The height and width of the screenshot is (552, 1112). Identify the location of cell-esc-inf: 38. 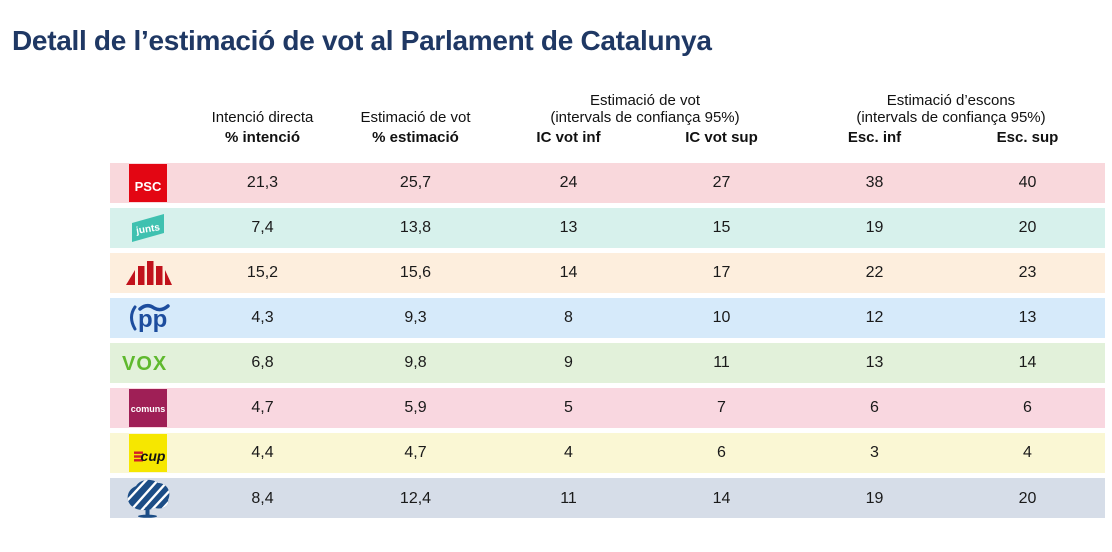
(874, 182).